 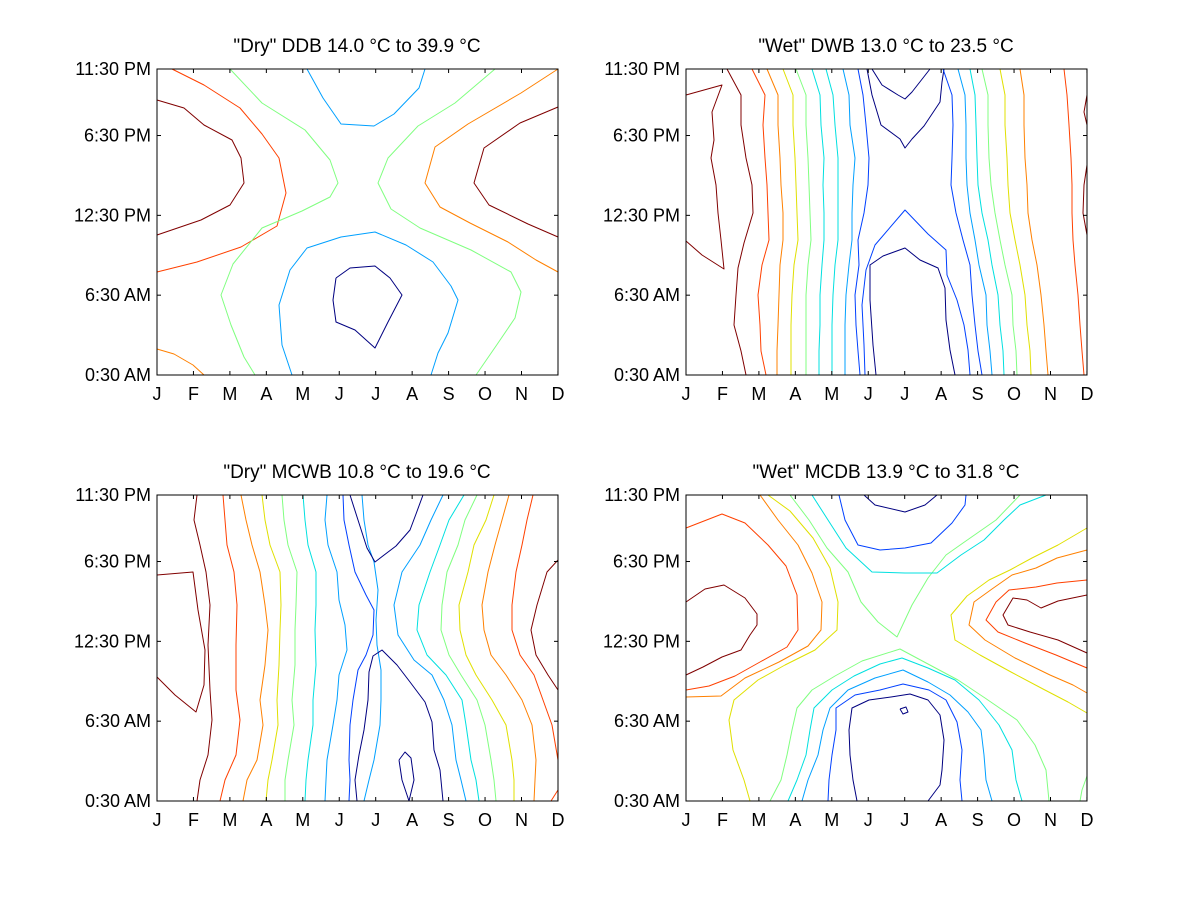 I want to click on panel-title: "Dry" DDB 14.0 °C to 39.9 °C, so click(x=356, y=46).